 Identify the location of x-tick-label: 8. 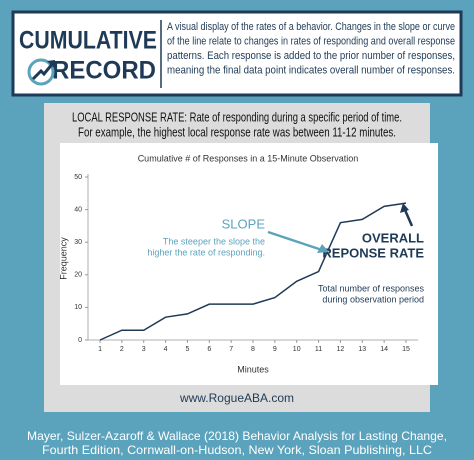
(253, 349).